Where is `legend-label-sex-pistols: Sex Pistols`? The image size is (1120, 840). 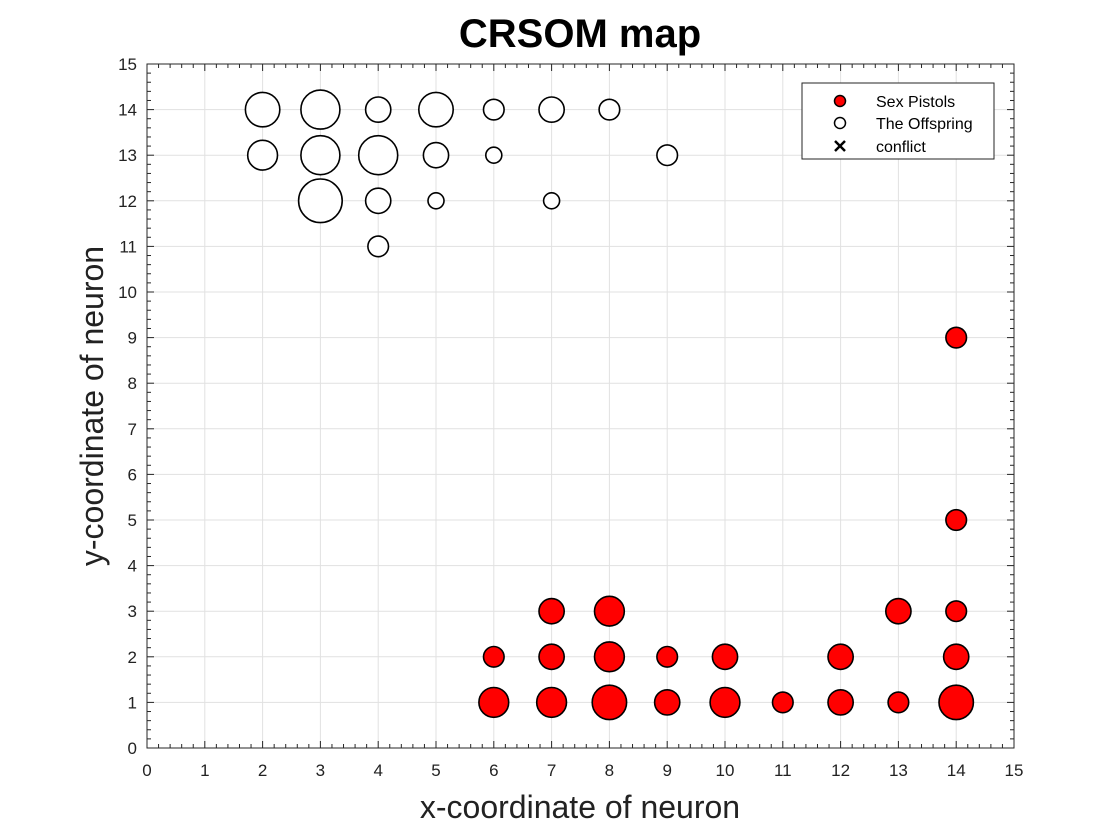
legend-label-sex-pistols: Sex Pistols is located at coordinates (915, 102).